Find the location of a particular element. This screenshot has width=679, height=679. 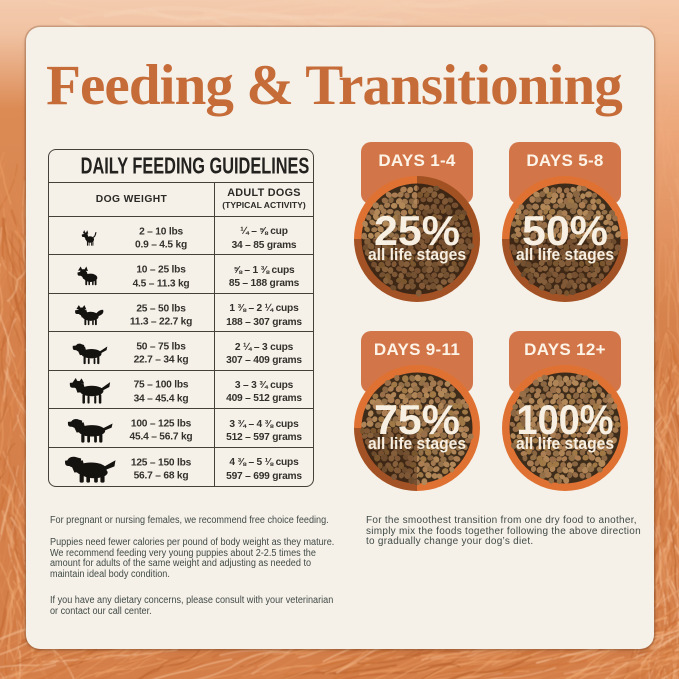

svg-text: 25% is located at coordinates (417, 230).